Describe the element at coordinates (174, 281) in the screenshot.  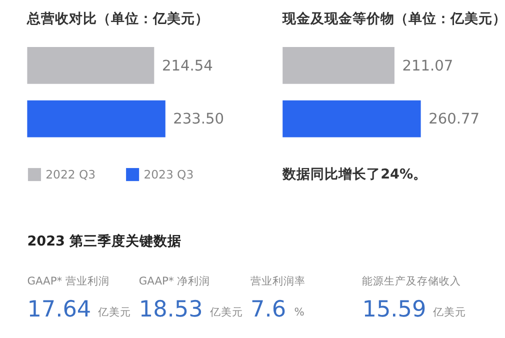
I see `category-label: GAAP* 净利润` at that location.